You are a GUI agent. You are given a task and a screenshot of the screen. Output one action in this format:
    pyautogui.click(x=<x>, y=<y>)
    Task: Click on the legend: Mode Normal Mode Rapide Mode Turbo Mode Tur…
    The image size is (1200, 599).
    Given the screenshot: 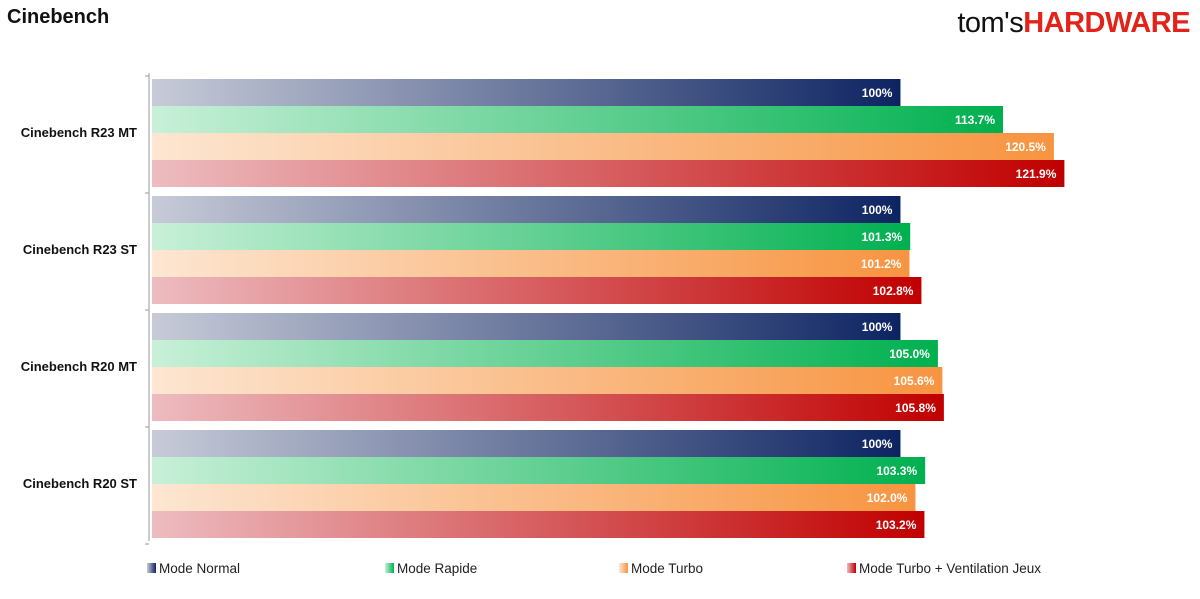 What is the action you would take?
    pyautogui.click(x=594, y=568)
    